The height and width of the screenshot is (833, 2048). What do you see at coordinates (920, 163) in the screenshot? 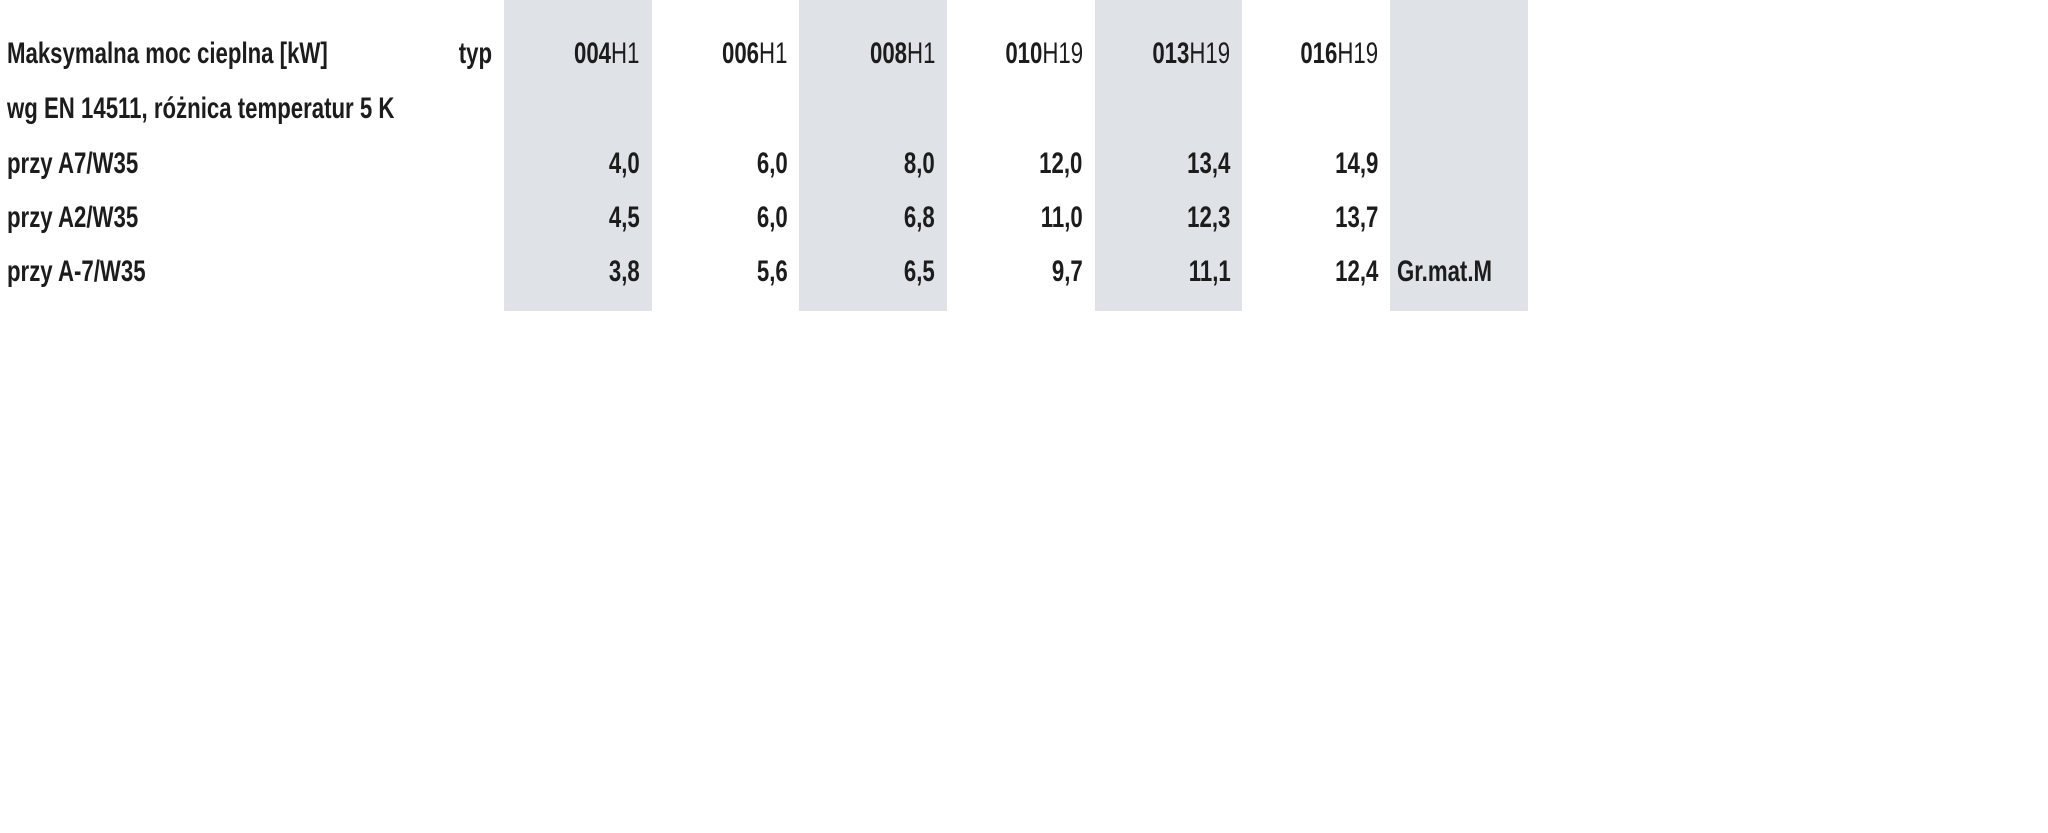
I see `cell-value: 8,0` at bounding box center [920, 163].